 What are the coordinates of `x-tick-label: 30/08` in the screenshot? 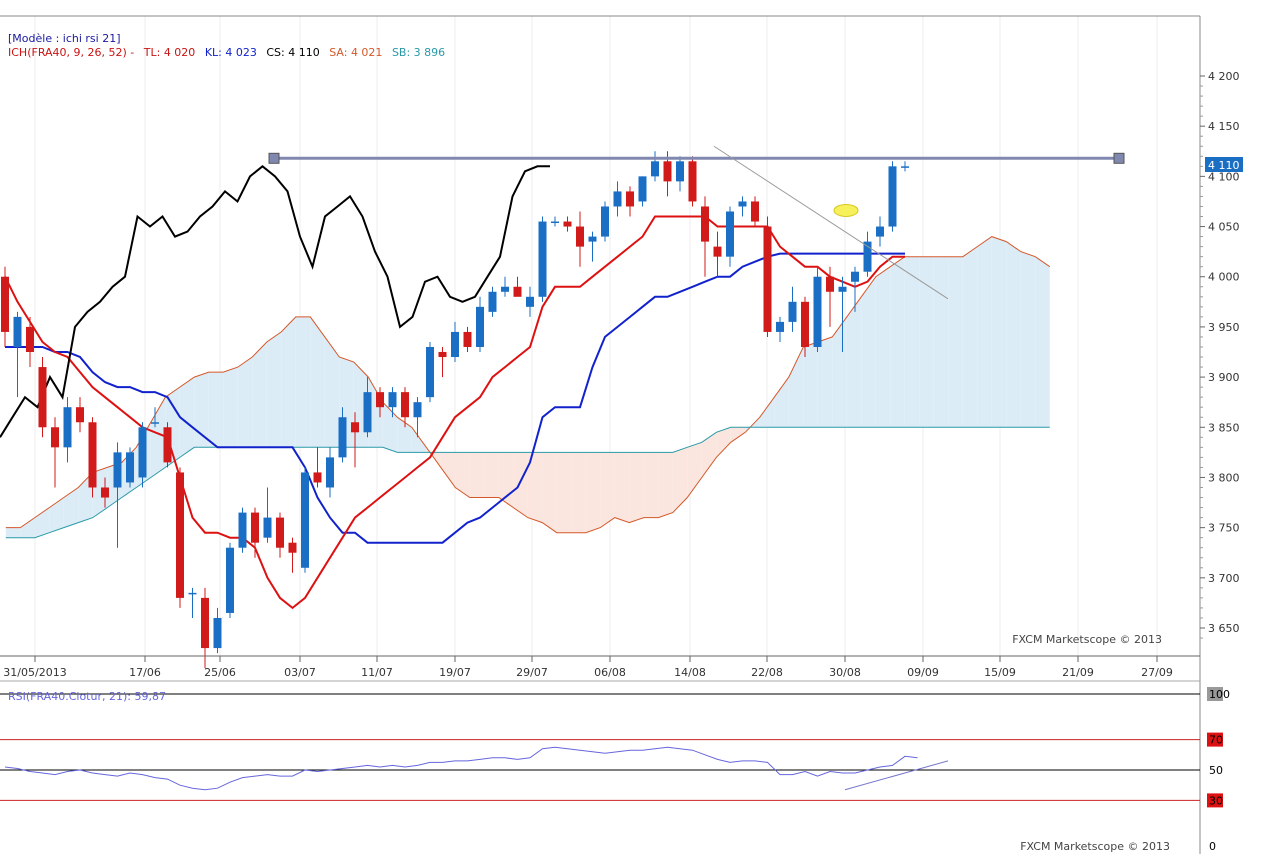 It's located at (845, 672).